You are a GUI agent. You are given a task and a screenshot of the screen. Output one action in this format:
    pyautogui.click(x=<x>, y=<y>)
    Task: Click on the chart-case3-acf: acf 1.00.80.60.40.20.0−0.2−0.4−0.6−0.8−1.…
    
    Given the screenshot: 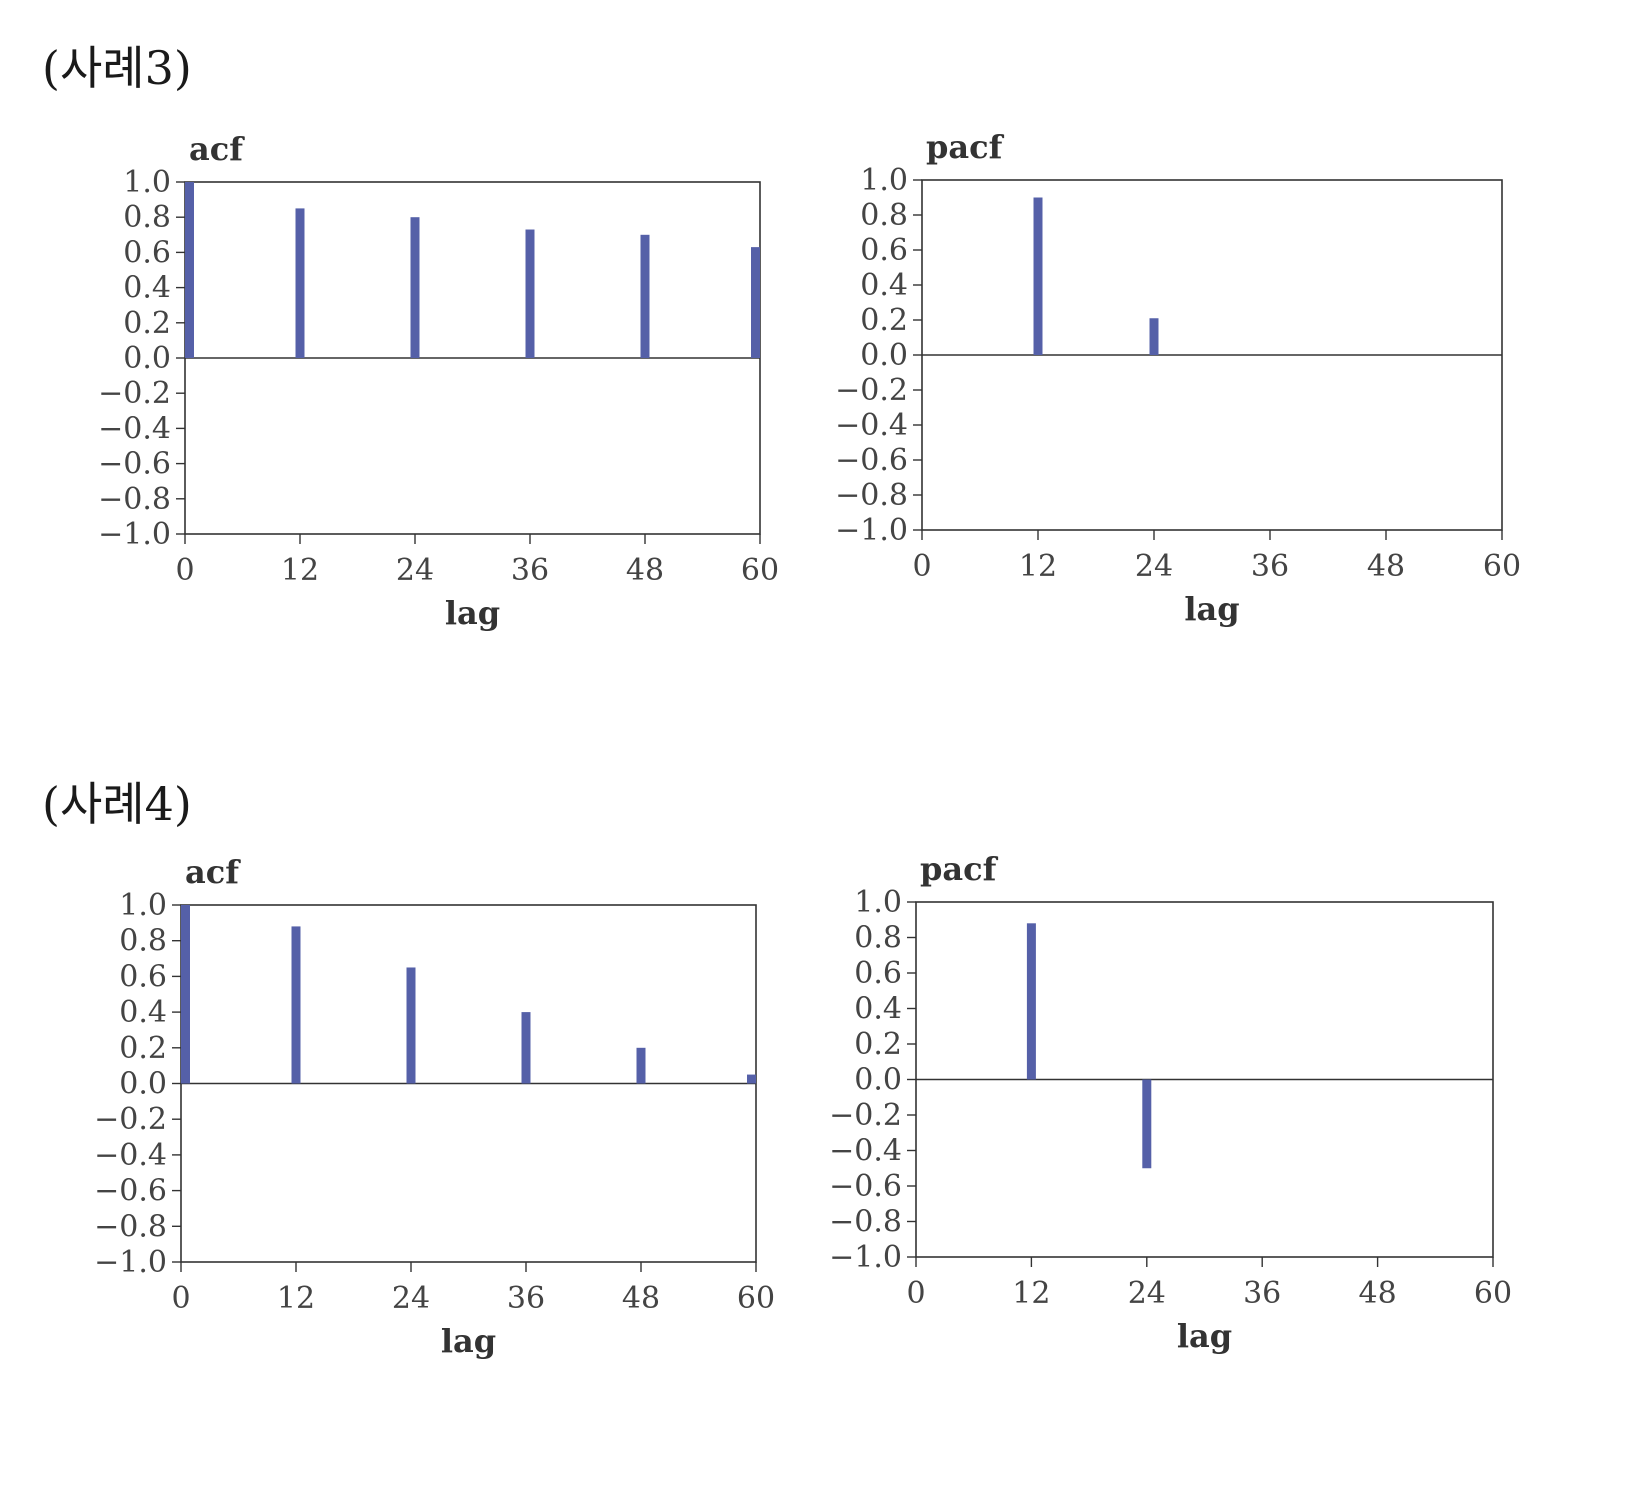 What is the action you would take?
    pyautogui.click(x=438, y=381)
    